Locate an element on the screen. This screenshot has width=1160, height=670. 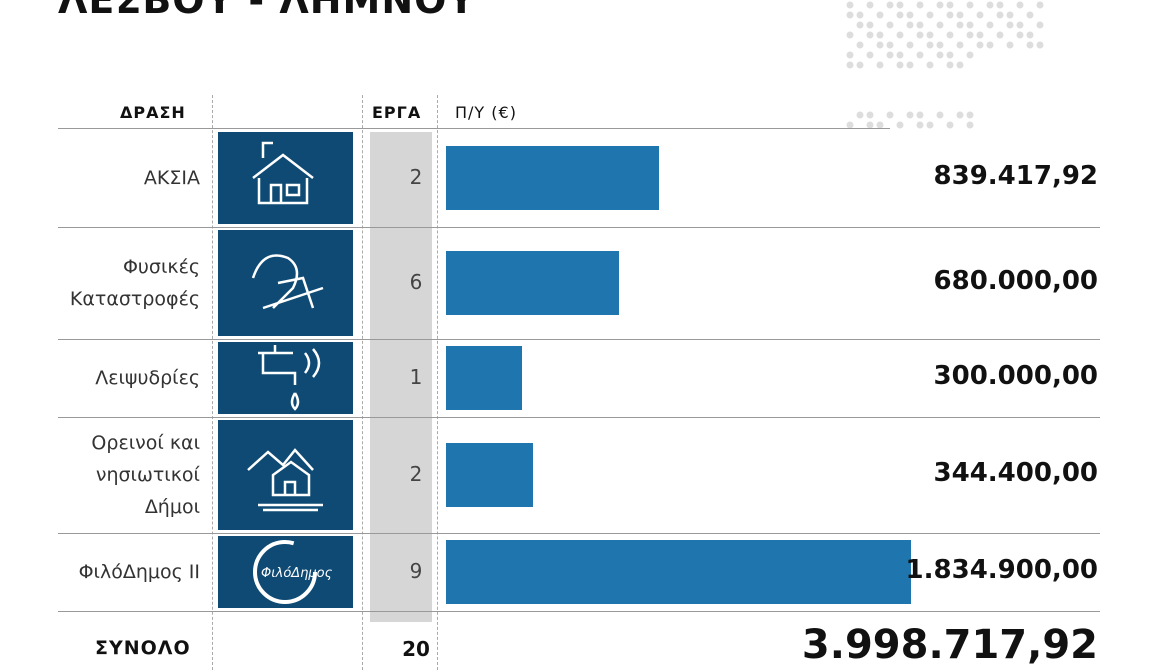
total-projects: 20 is located at coordinates (416, 649).